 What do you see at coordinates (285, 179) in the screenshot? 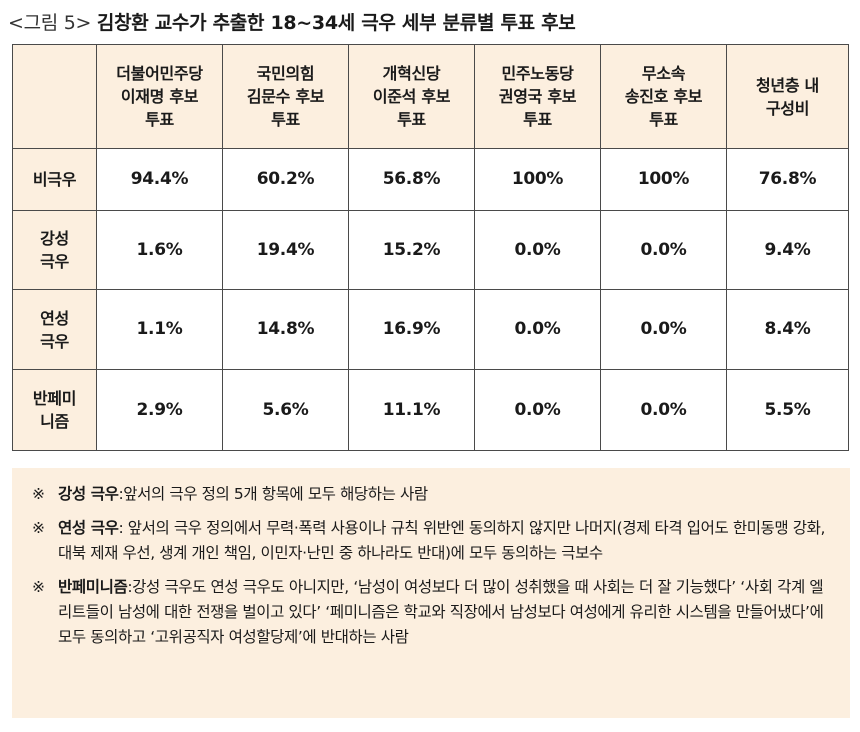
I see `table-cell: 60.2%` at bounding box center [285, 179].